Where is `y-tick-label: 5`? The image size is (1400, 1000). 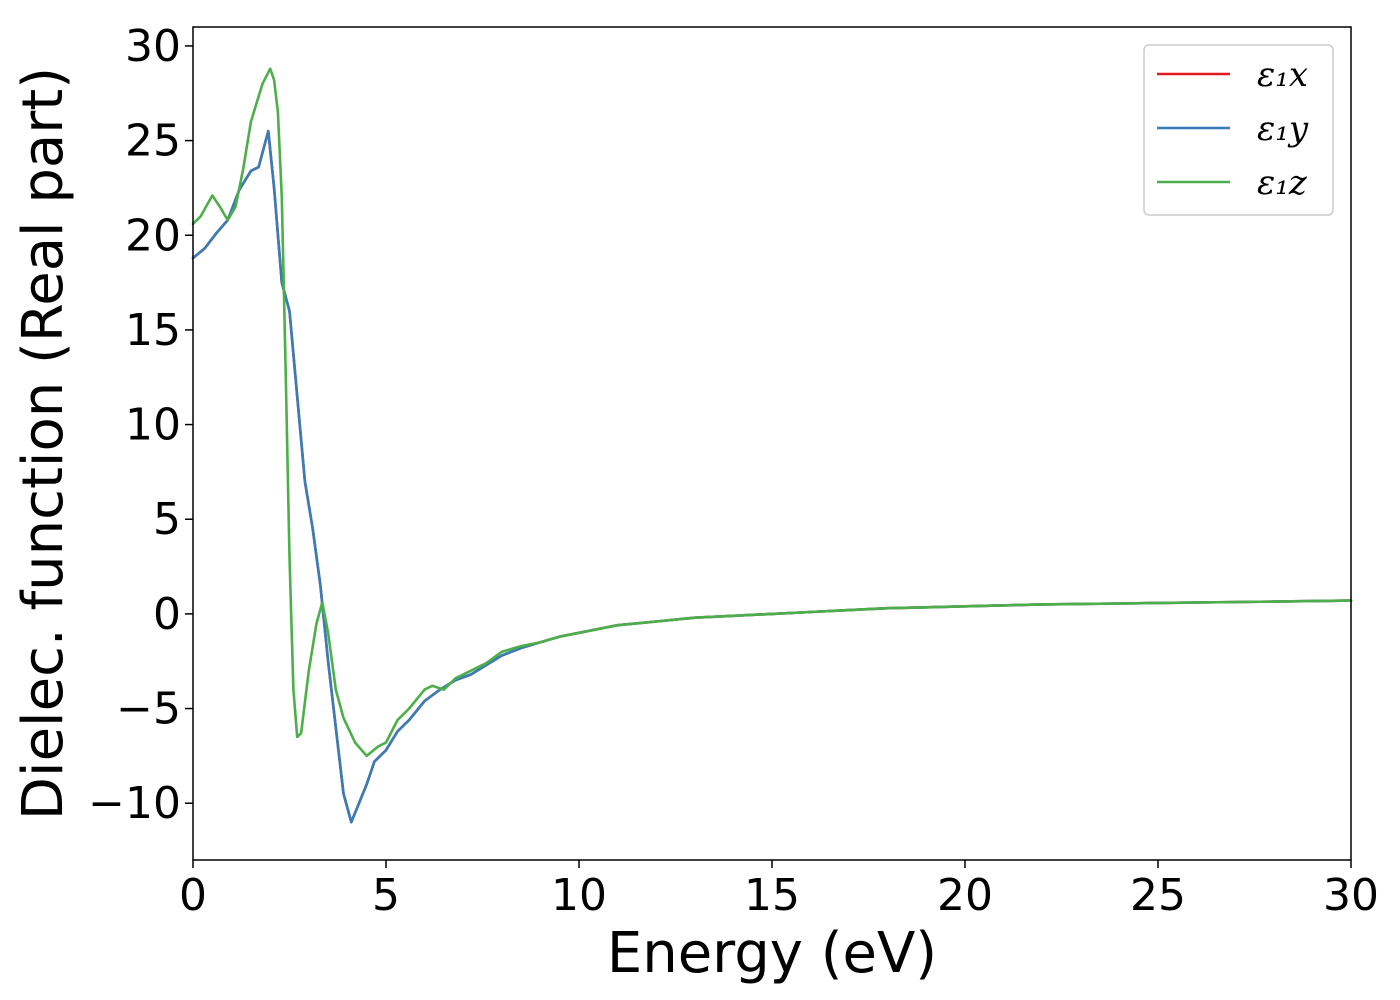 y-tick-label: 5 is located at coordinates (167, 519).